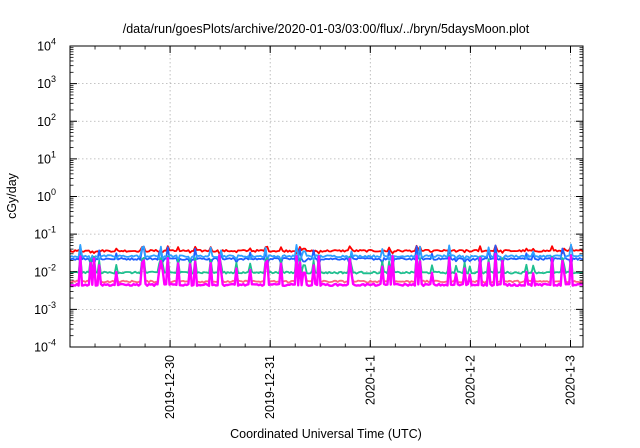 This screenshot has height=448, width=640. Describe the element at coordinates (46, 82) in the screenshot. I see `y-tick-label: 10³` at that location.